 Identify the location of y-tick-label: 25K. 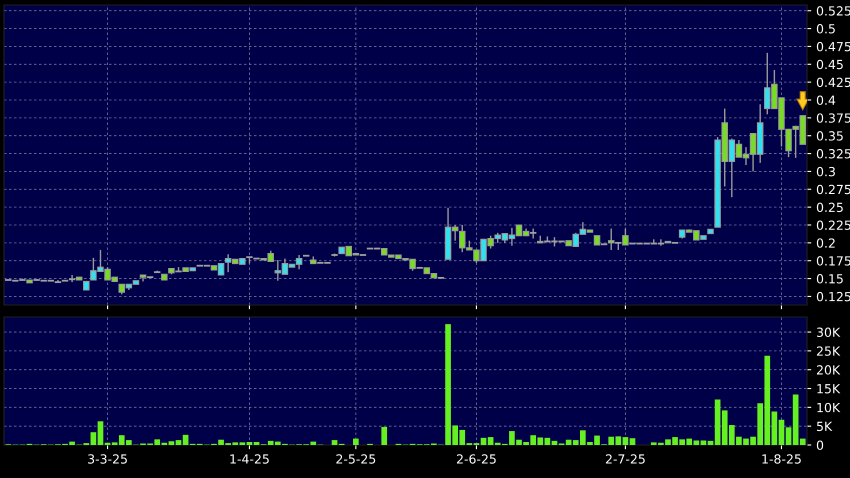
(828, 351).